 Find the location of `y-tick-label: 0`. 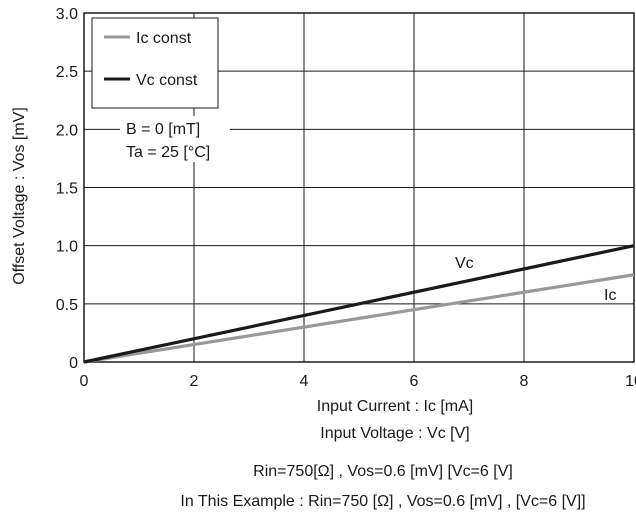

y-tick-label: 0 is located at coordinates (73, 363).